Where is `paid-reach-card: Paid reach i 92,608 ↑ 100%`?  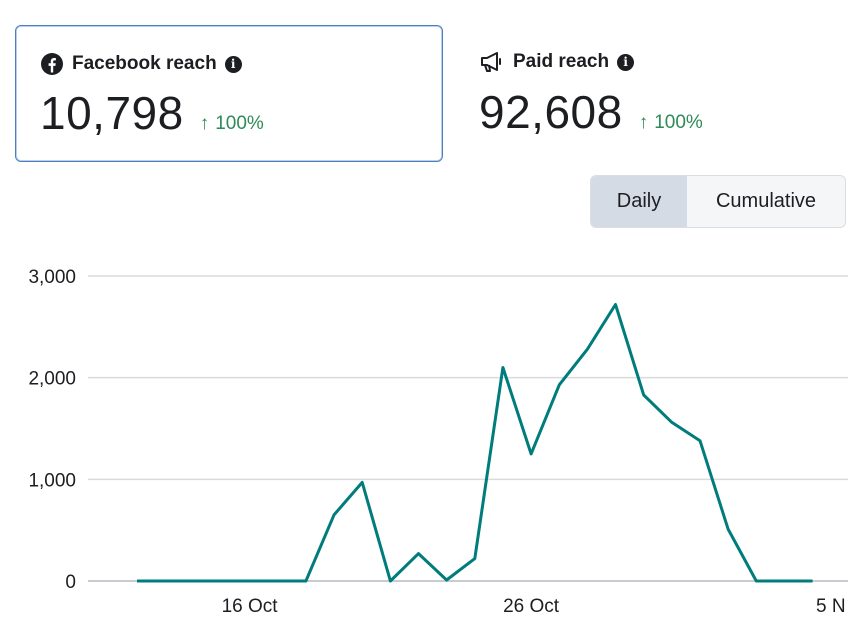 paid-reach-card: Paid reach i 92,608 ↑ 100% is located at coordinates (650, 93).